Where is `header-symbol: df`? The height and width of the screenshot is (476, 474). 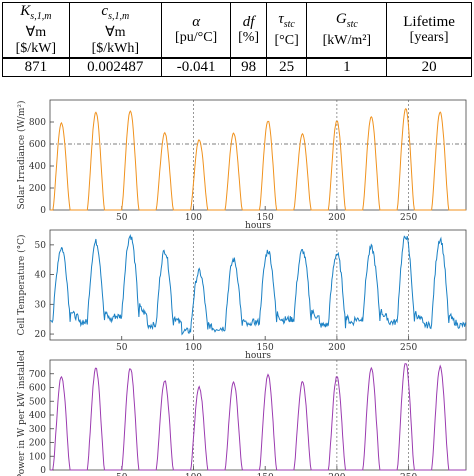 header-symbol: df is located at coordinates (248, 22).